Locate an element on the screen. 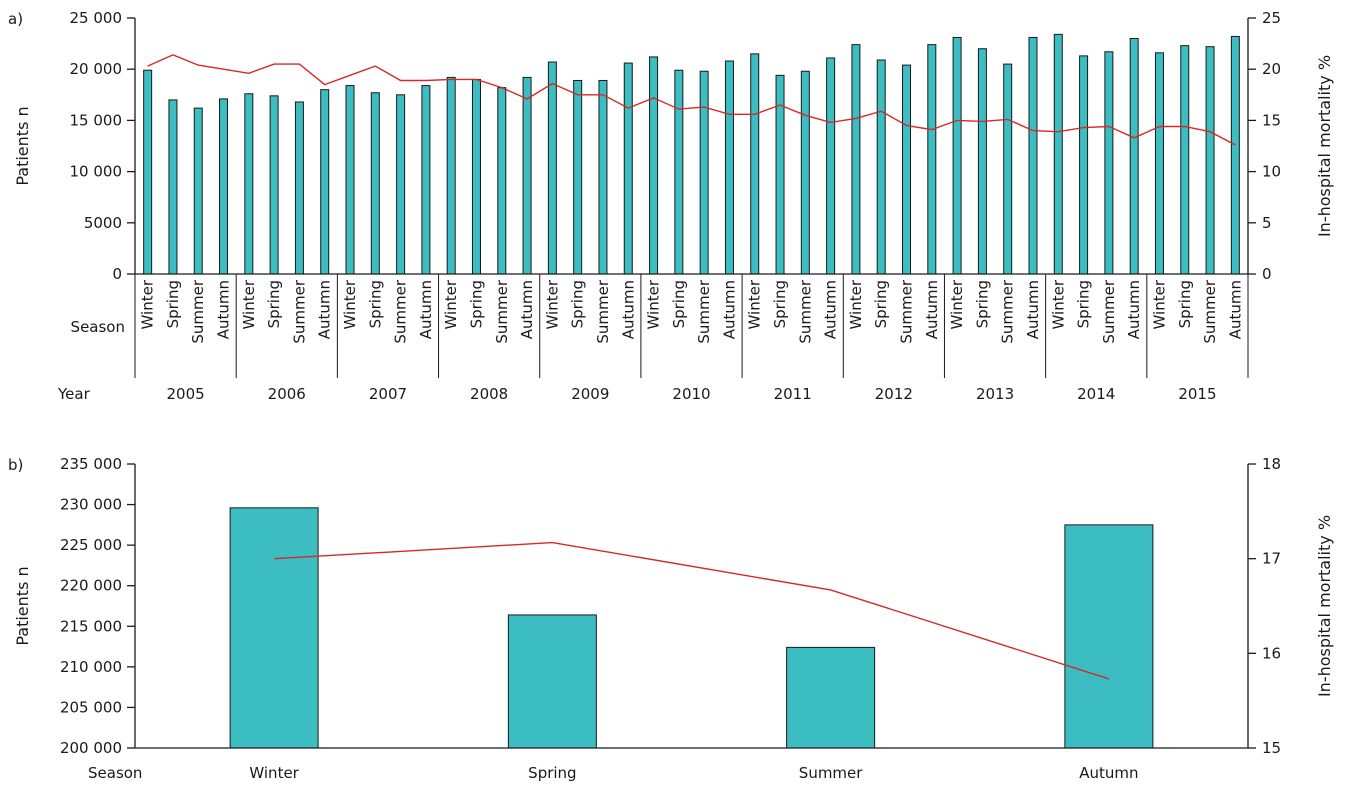  panel-b-season-label: Winter is located at coordinates (274, 773).